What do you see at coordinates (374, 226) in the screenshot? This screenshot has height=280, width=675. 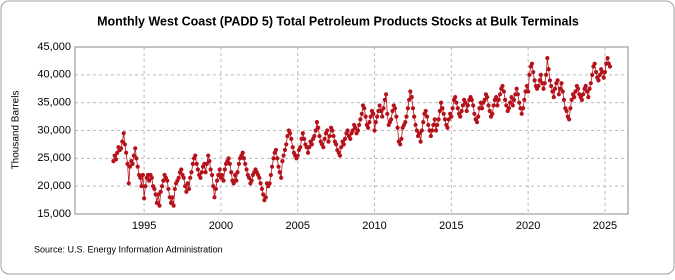 I see `x-tick-label: 2010` at bounding box center [374, 226].